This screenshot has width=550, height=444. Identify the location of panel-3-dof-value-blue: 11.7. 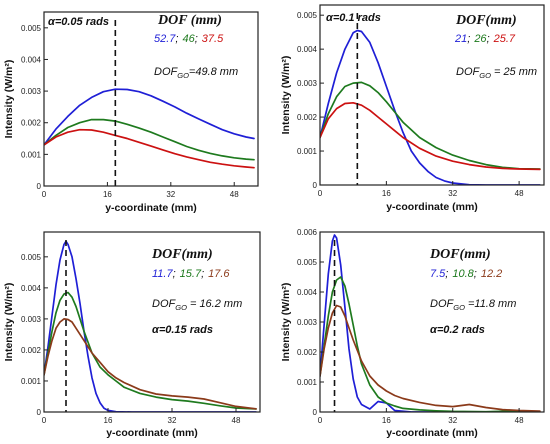
(162, 274).